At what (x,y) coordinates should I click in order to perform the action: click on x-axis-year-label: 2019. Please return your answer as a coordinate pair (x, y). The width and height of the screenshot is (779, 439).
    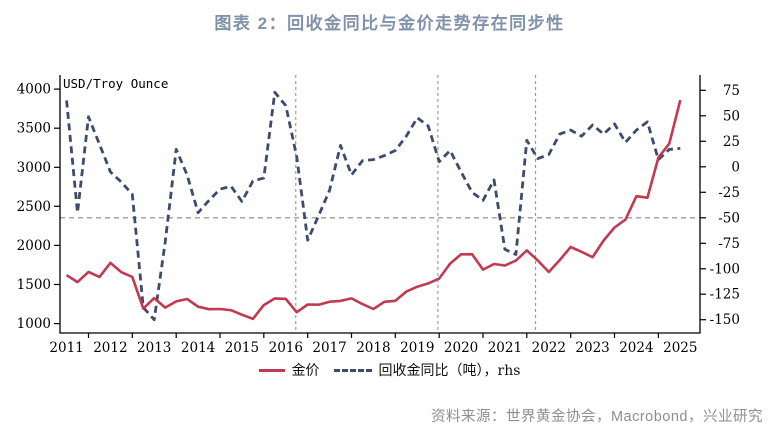
    Looking at the image, I should click on (417, 348).